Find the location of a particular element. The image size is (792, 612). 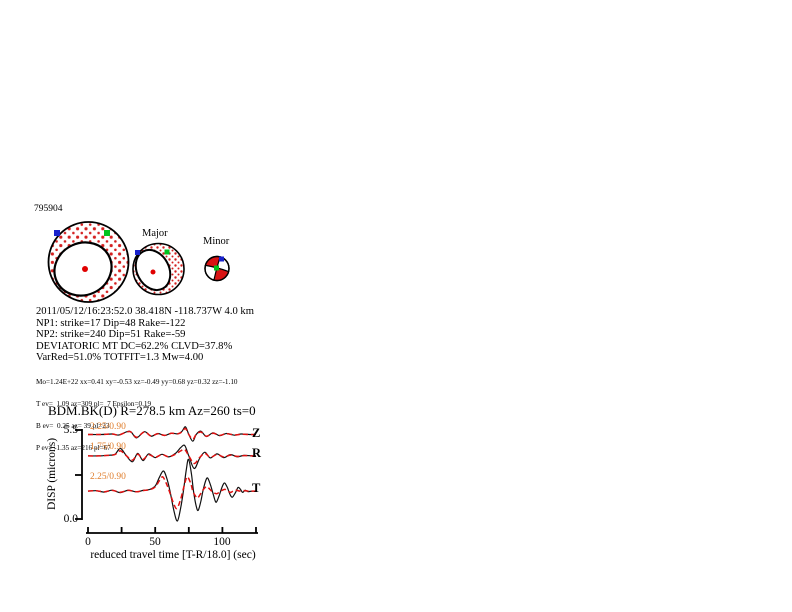

np1-line: NP1: strike=17 Dip=48 Rake=-122 is located at coordinates (111, 323).